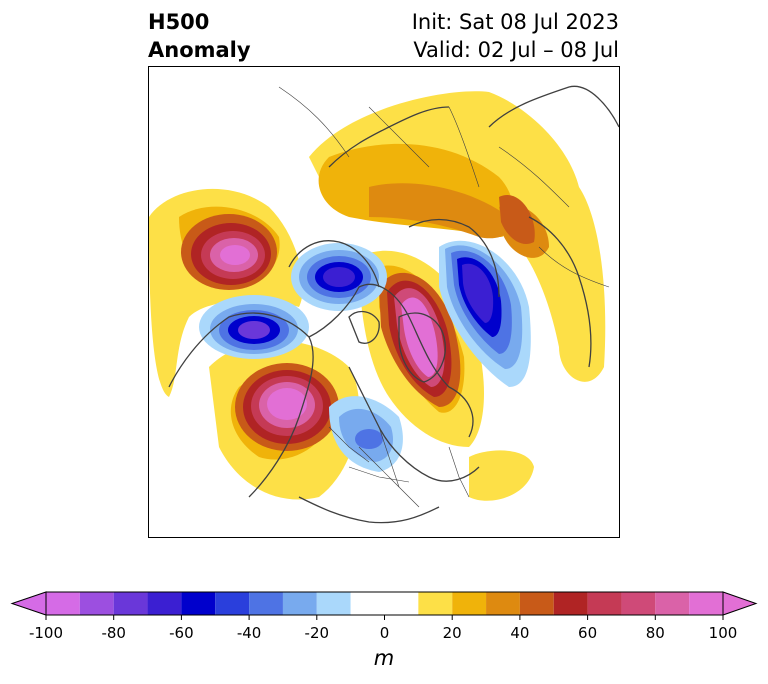 The width and height of the screenshot is (768, 684). I want to click on colorbar-tick-label: 60, so click(588, 633).